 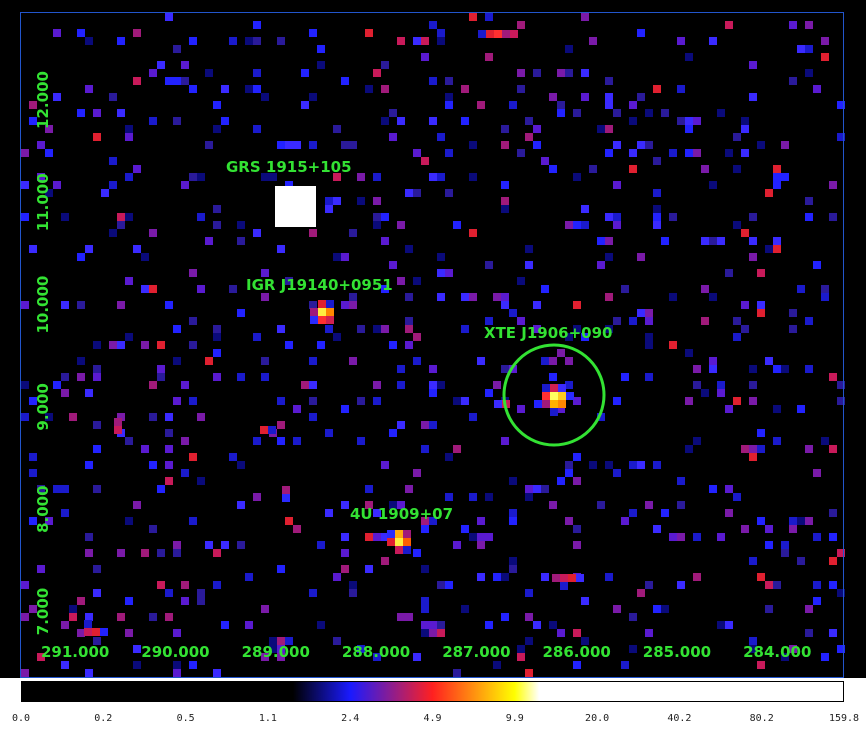 I want to click on colorbar-tick-label: 4.9, so click(x=432, y=718).